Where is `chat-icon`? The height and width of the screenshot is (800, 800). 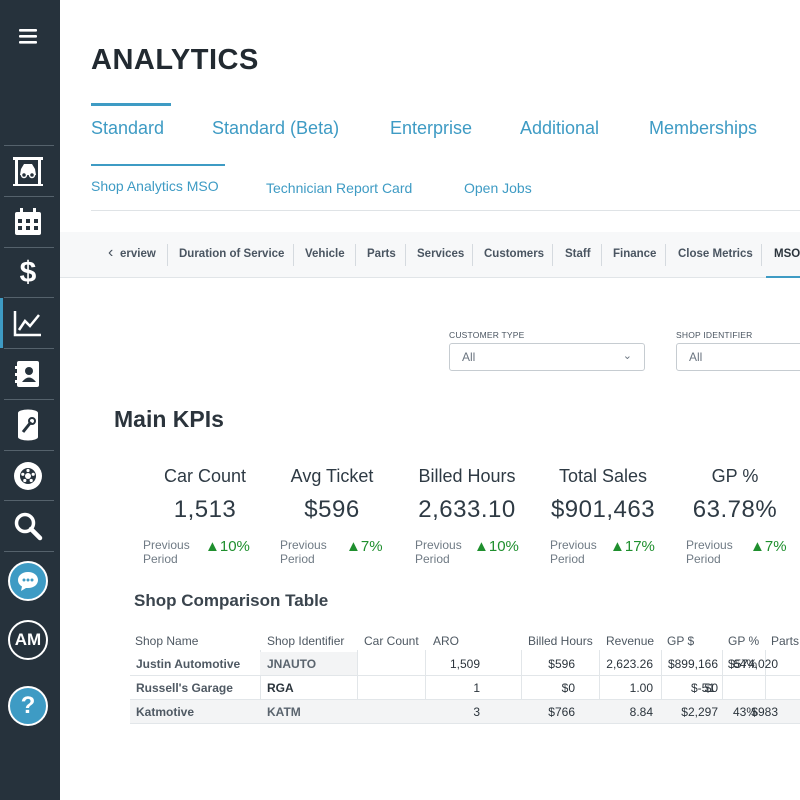
chat-icon is located at coordinates (28, 581).